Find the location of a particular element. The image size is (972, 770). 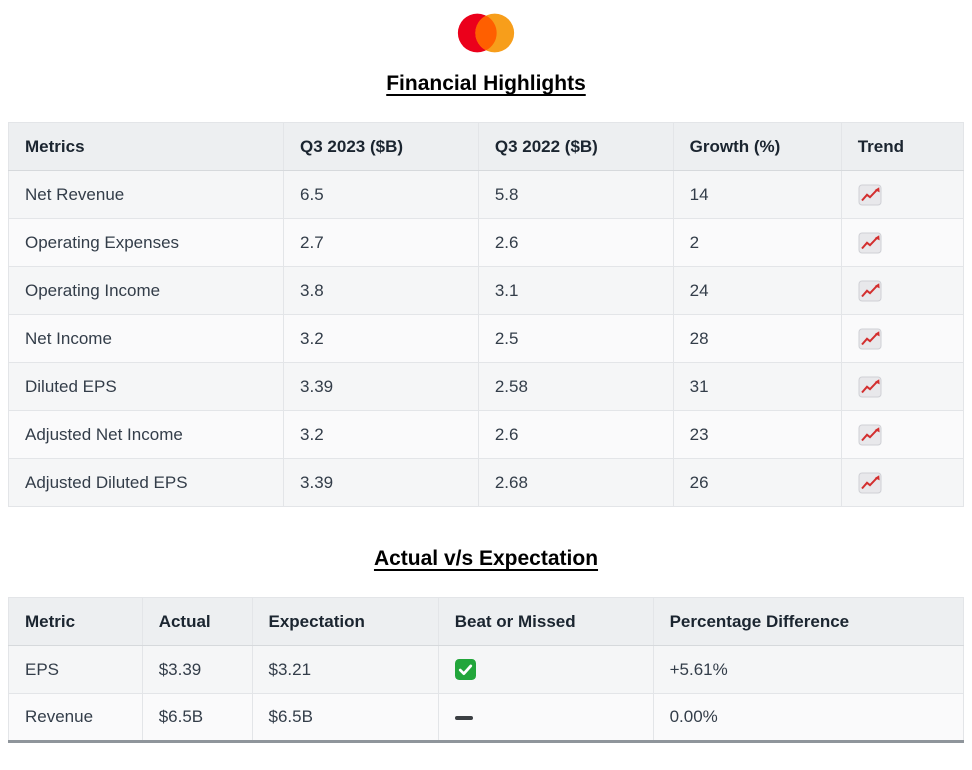

table-row: Diluted EPS 3.39 2.58 31 is located at coordinates (486, 386).